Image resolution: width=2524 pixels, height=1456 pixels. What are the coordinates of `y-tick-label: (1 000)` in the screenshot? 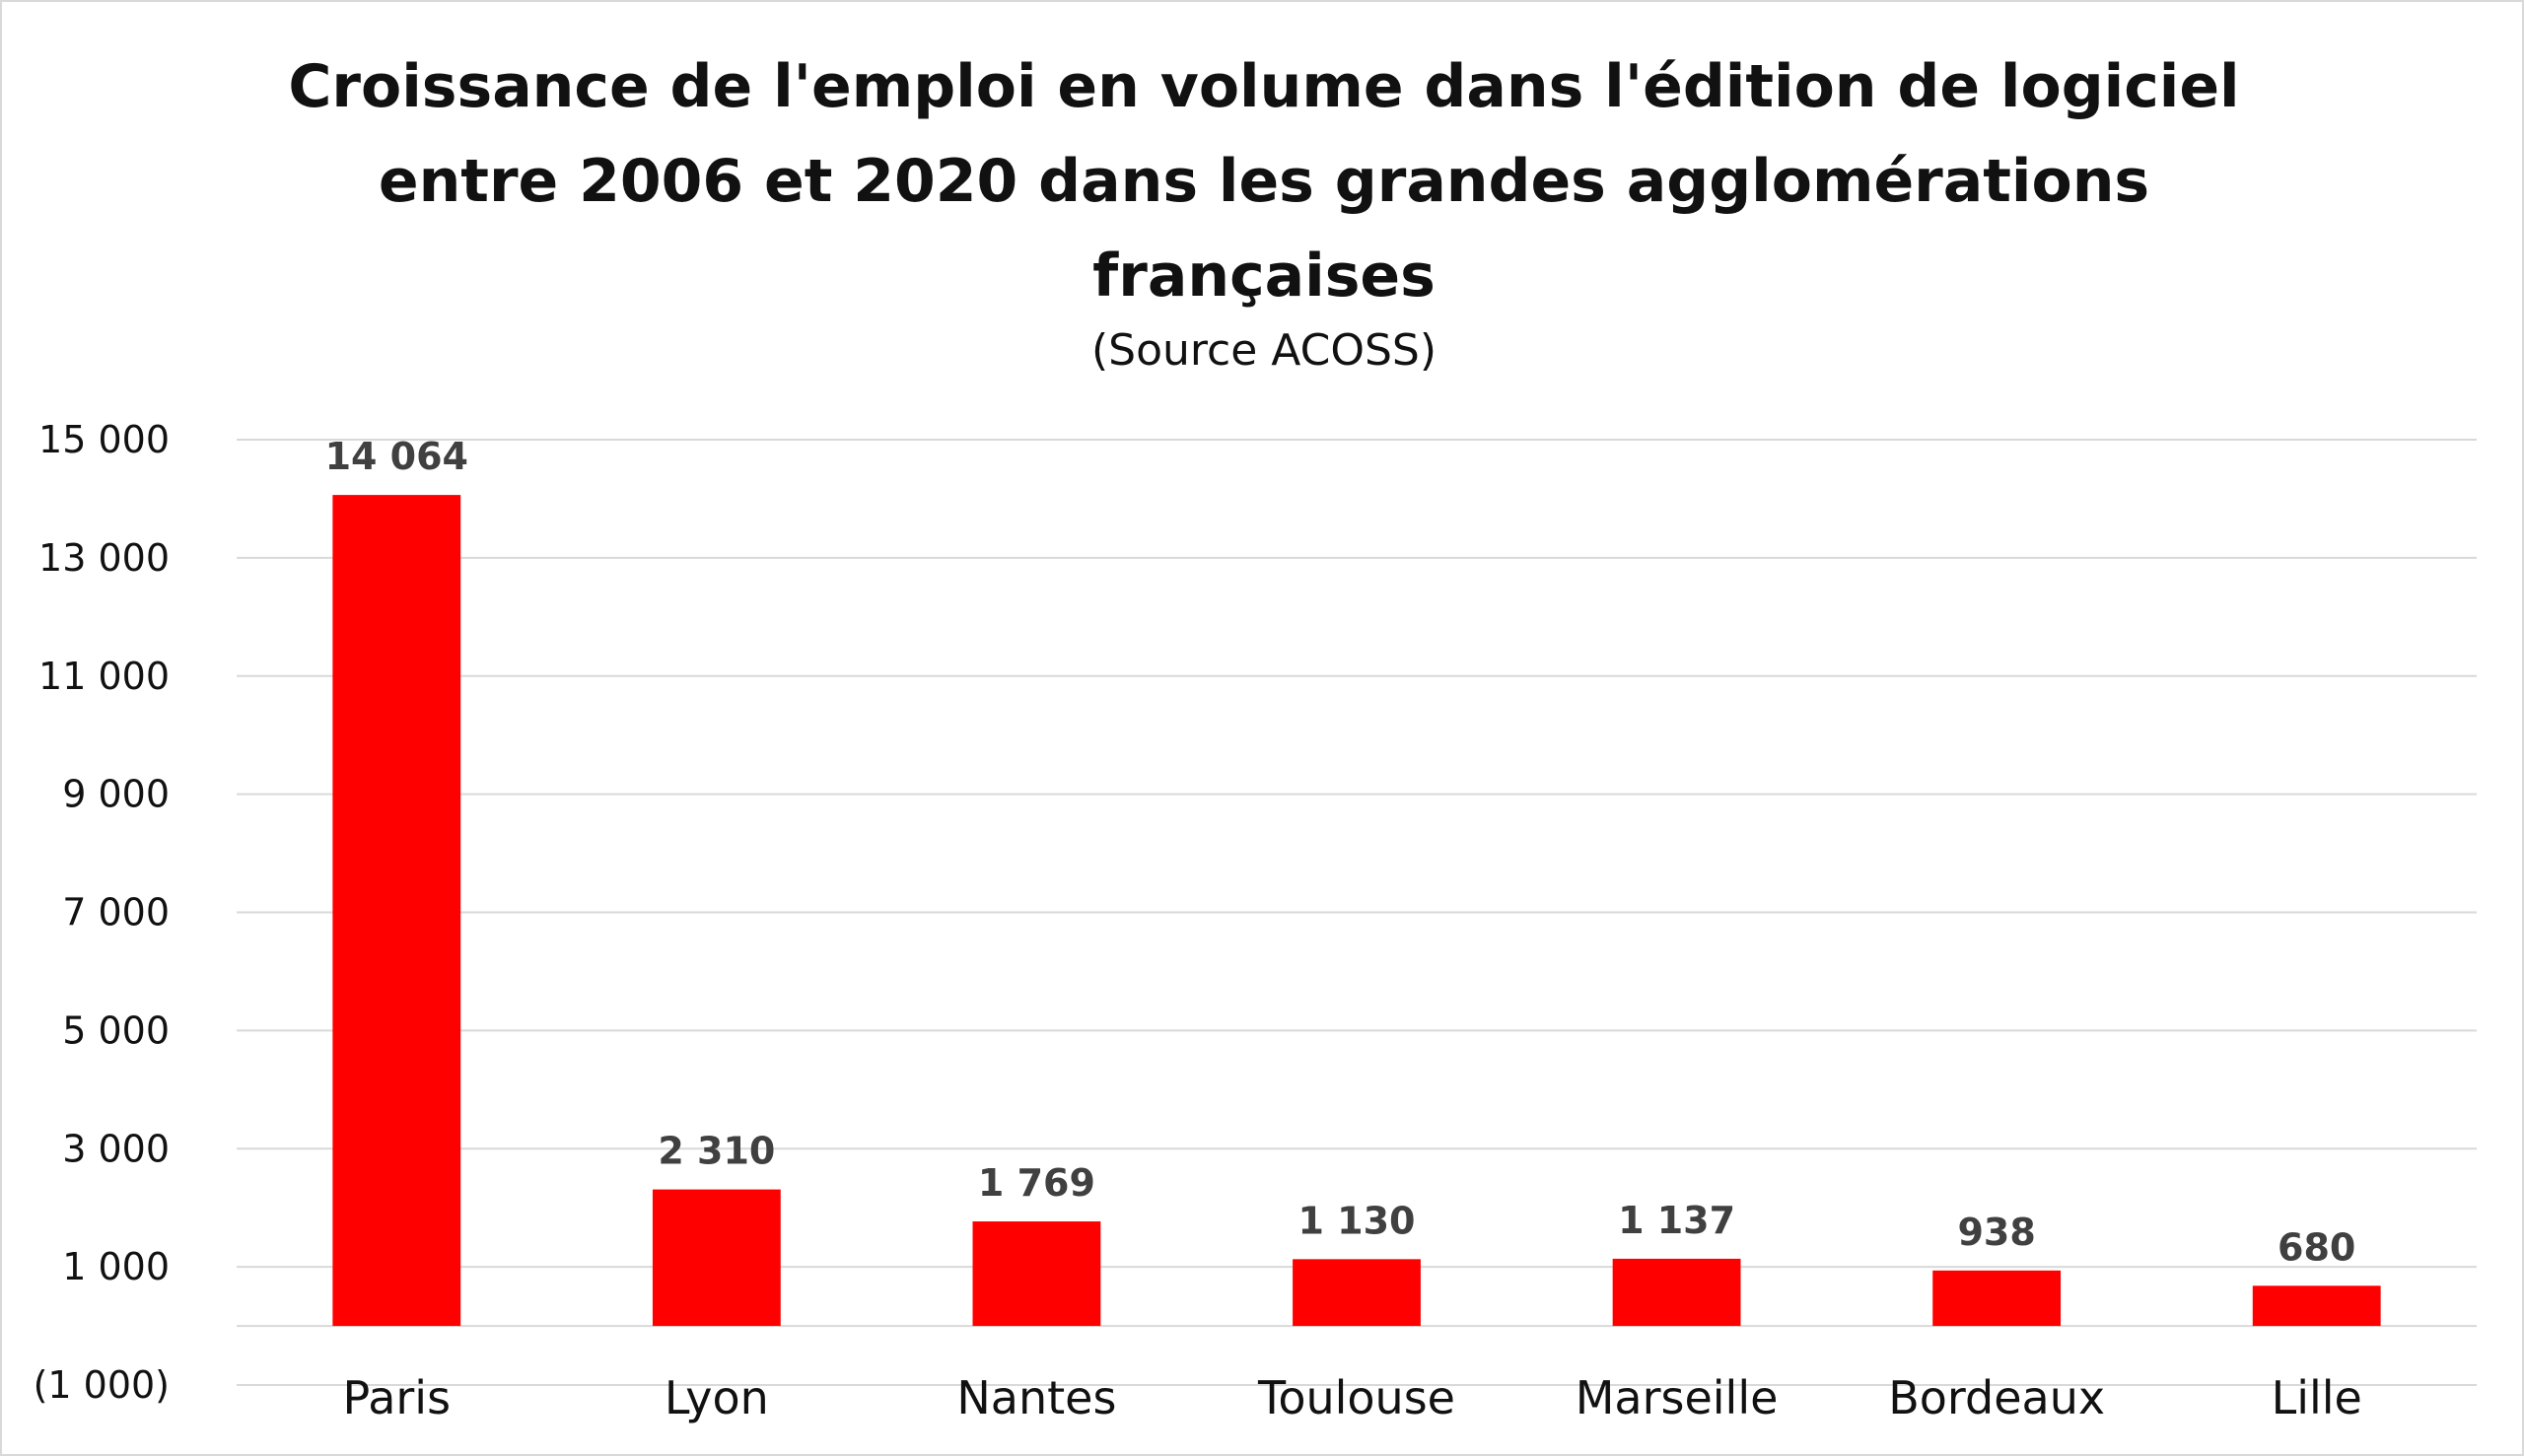 It's located at (102, 1385).